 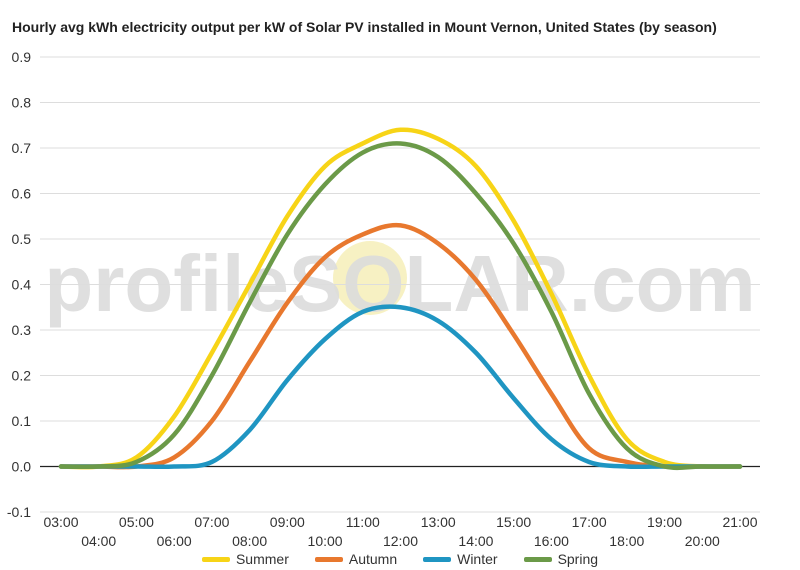 I want to click on x-tick-label: 12:00, so click(x=400, y=541).